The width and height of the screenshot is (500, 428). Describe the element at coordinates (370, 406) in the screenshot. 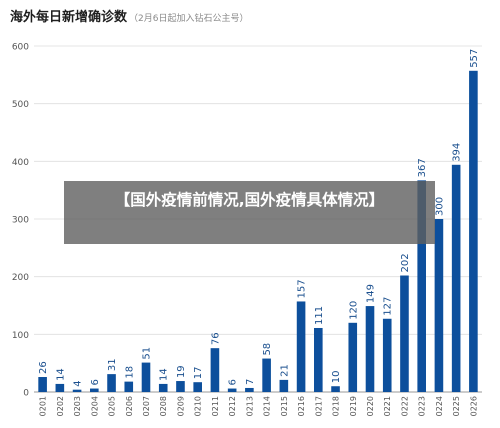

I see `x-tick-label: 0220` at that location.